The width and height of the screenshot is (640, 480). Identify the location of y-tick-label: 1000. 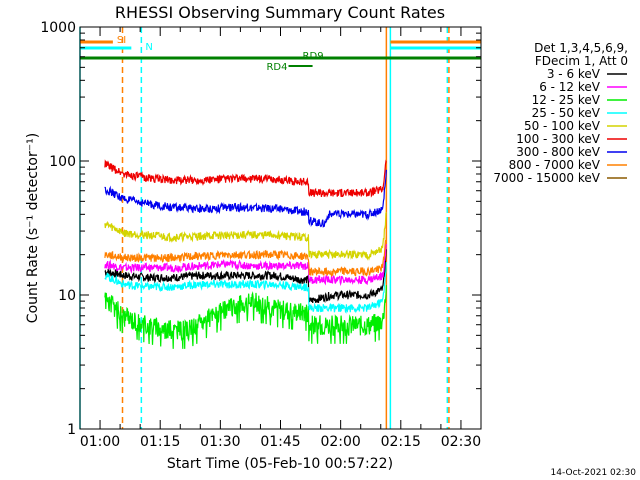
(58, 28).